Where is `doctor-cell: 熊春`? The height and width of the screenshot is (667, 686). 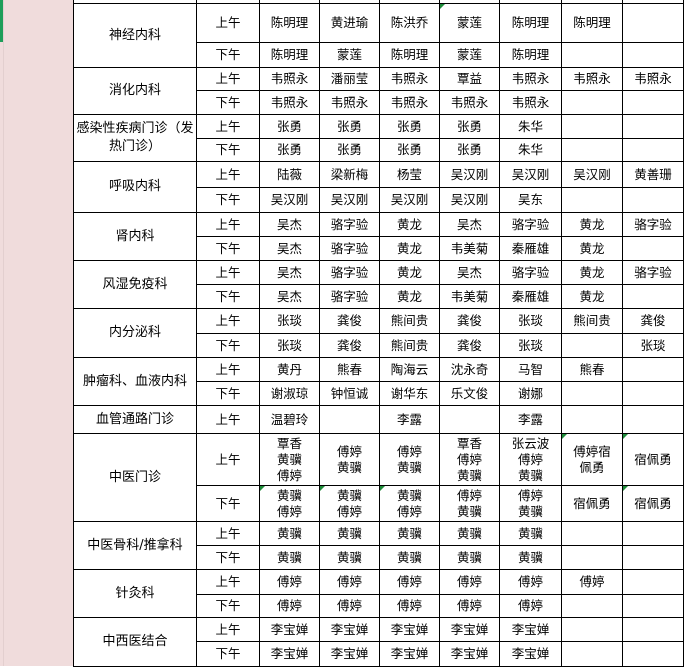
doctor-cell: 熊春 is located at coordinates (592, 369).